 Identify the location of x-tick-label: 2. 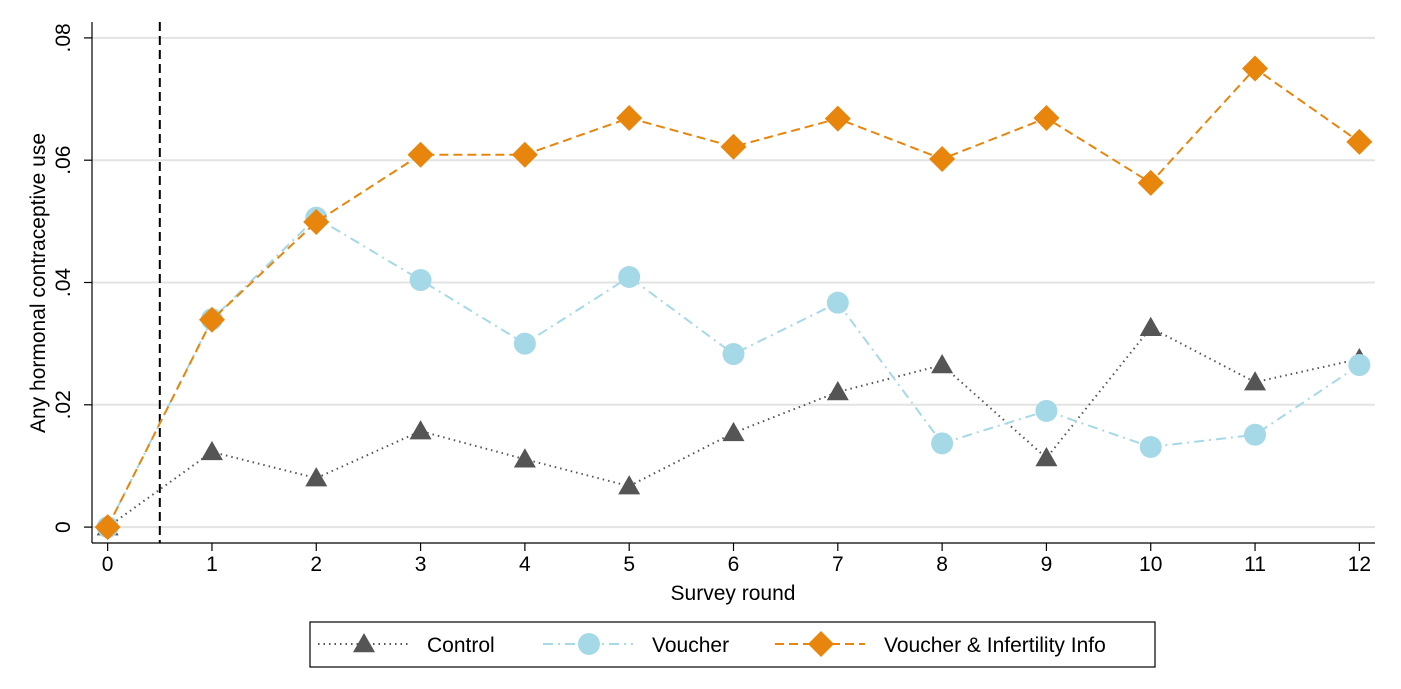
(316, 564).